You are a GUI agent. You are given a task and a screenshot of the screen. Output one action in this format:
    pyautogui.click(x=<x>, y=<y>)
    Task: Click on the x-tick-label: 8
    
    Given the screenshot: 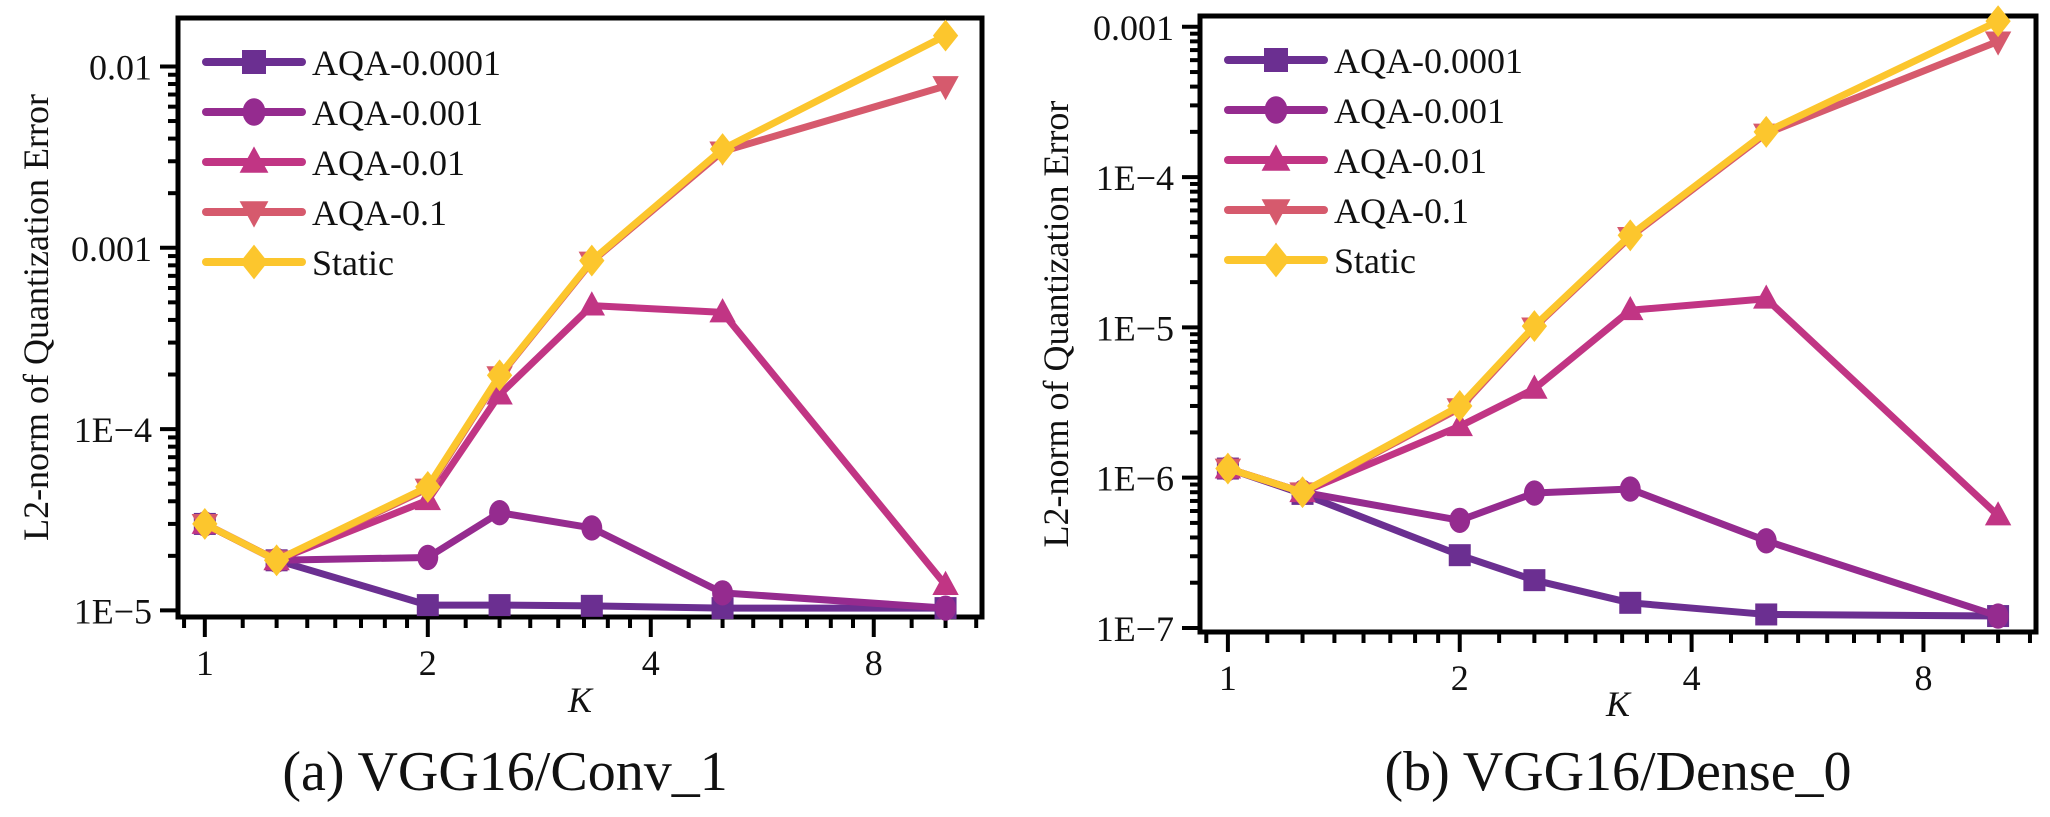 What is the action you would take?
    pyautogui.click(x=1923, y=678)
    